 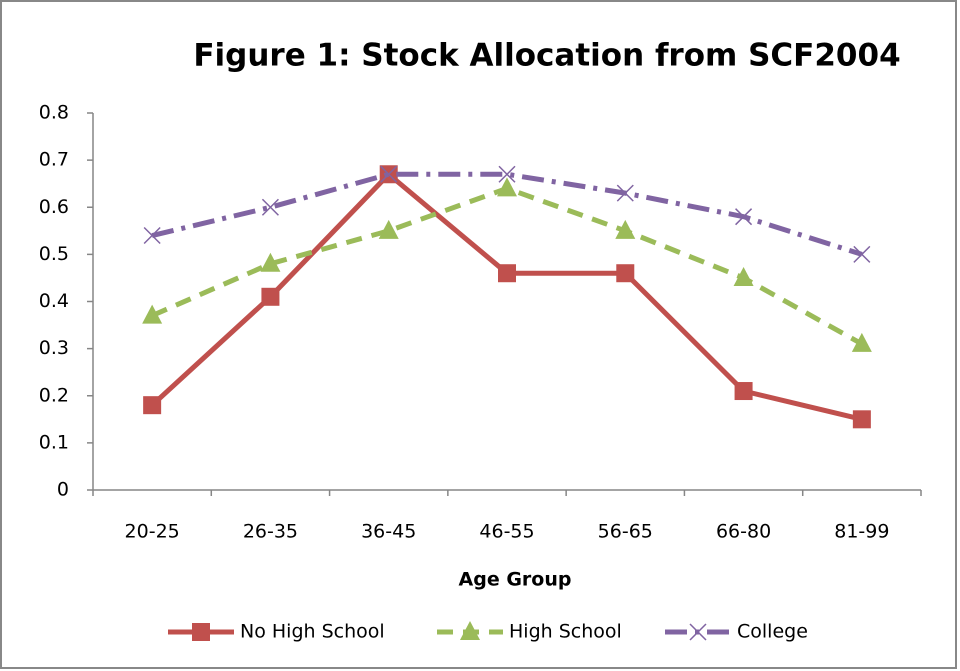 I want to click on y-tick-label: 0.8, so click(x=54, y=113).